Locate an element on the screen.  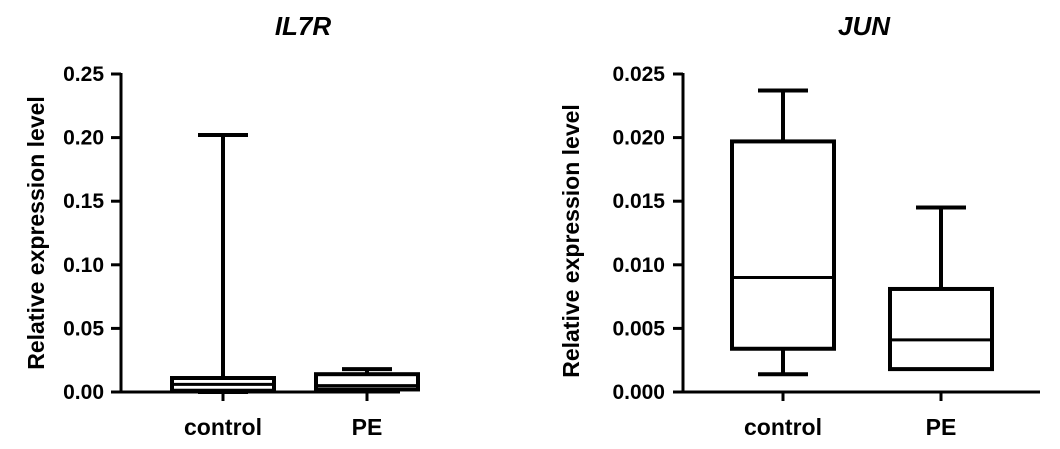
jun-box-PE is located at coordinates (941, 288).